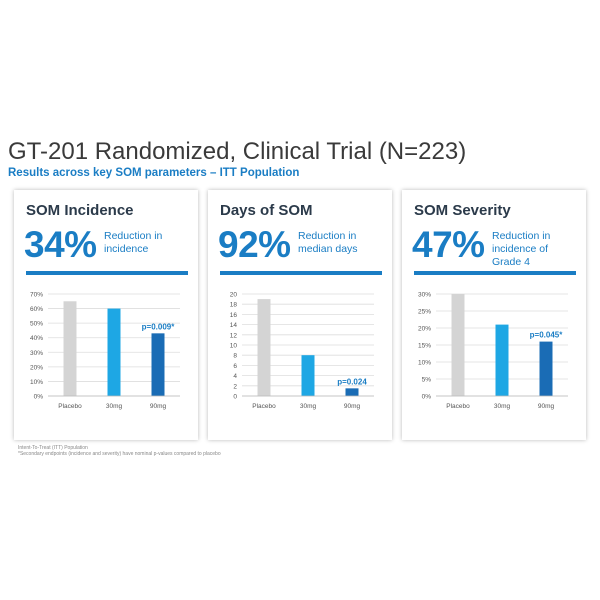  What do you see at coordinates (254, 244) in the screenshot?
I see `big-stat: 92%` at bounding box center [254, 244].